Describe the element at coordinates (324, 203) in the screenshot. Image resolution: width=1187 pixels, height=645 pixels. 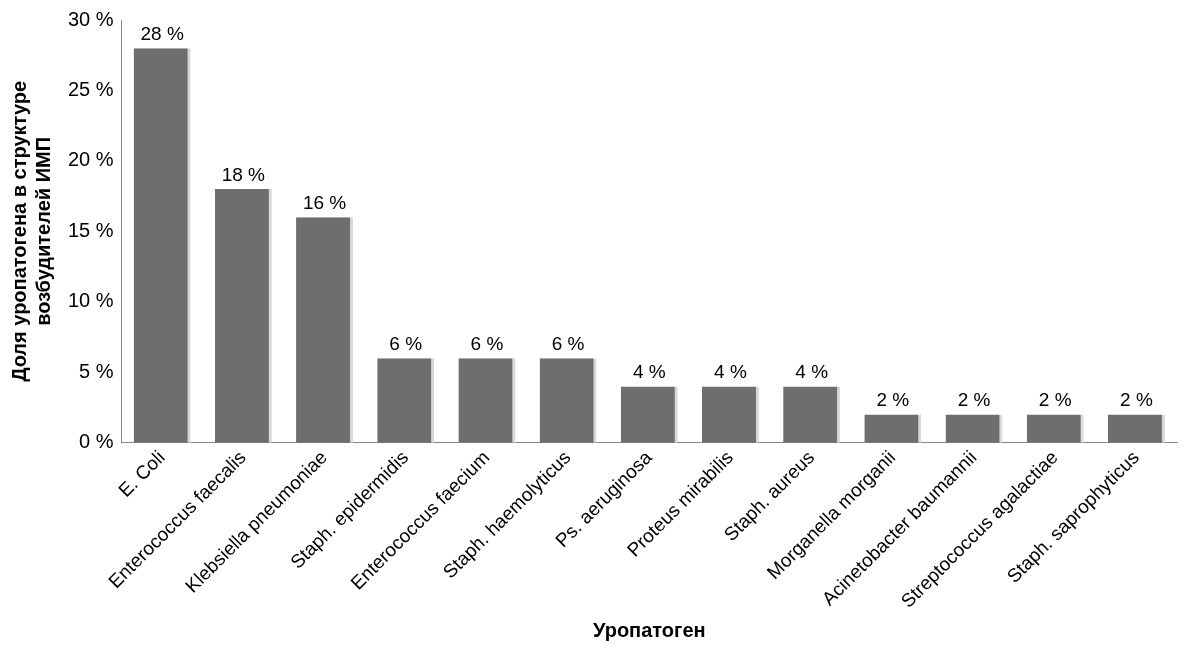
I see `data-label: 16 %` at that location.